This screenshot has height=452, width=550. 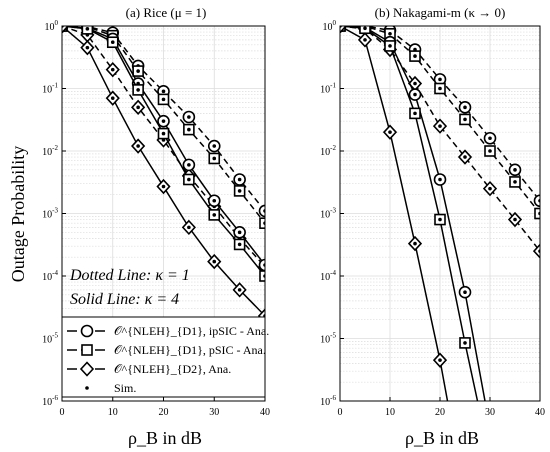 I want to click on legend-label-circle: 𝒪^{NLEH}_{D1}, ipSIC - Ana., so click(x=191, y=331).